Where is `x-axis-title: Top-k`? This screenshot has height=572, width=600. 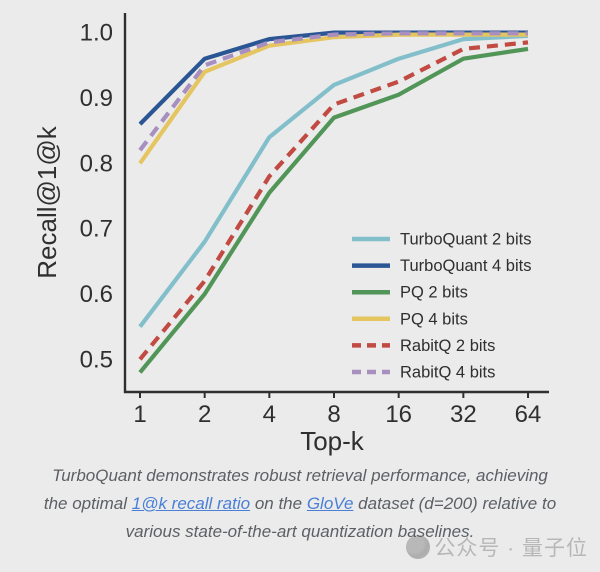 x-axis-title: Top-k is located at coordinates (332, 441).